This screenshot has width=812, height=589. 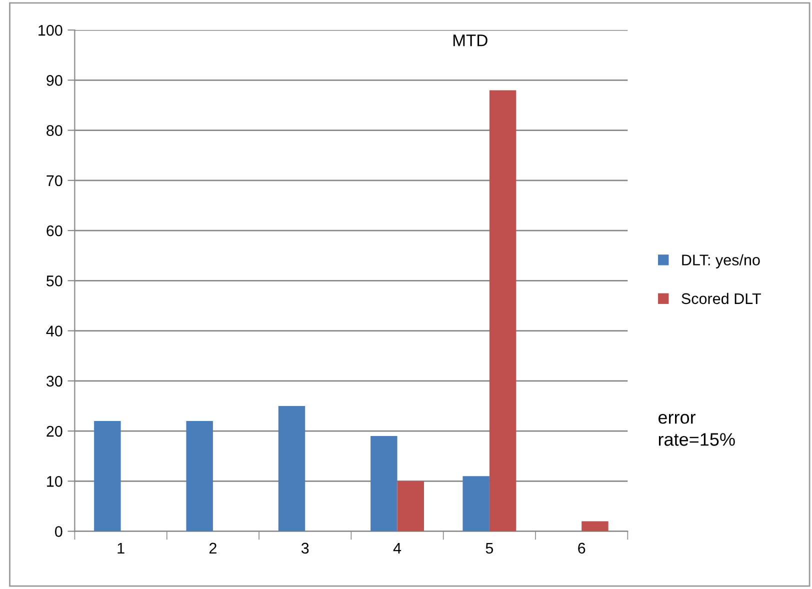 I want to click on text: error rate=15%, so click(x=696, y=430).